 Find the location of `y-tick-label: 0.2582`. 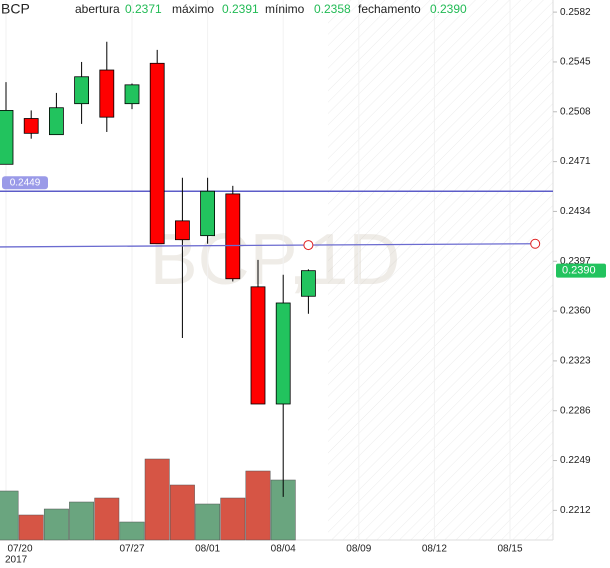

y-tick-label: 0.2582 is located at coordinates (575, 12).